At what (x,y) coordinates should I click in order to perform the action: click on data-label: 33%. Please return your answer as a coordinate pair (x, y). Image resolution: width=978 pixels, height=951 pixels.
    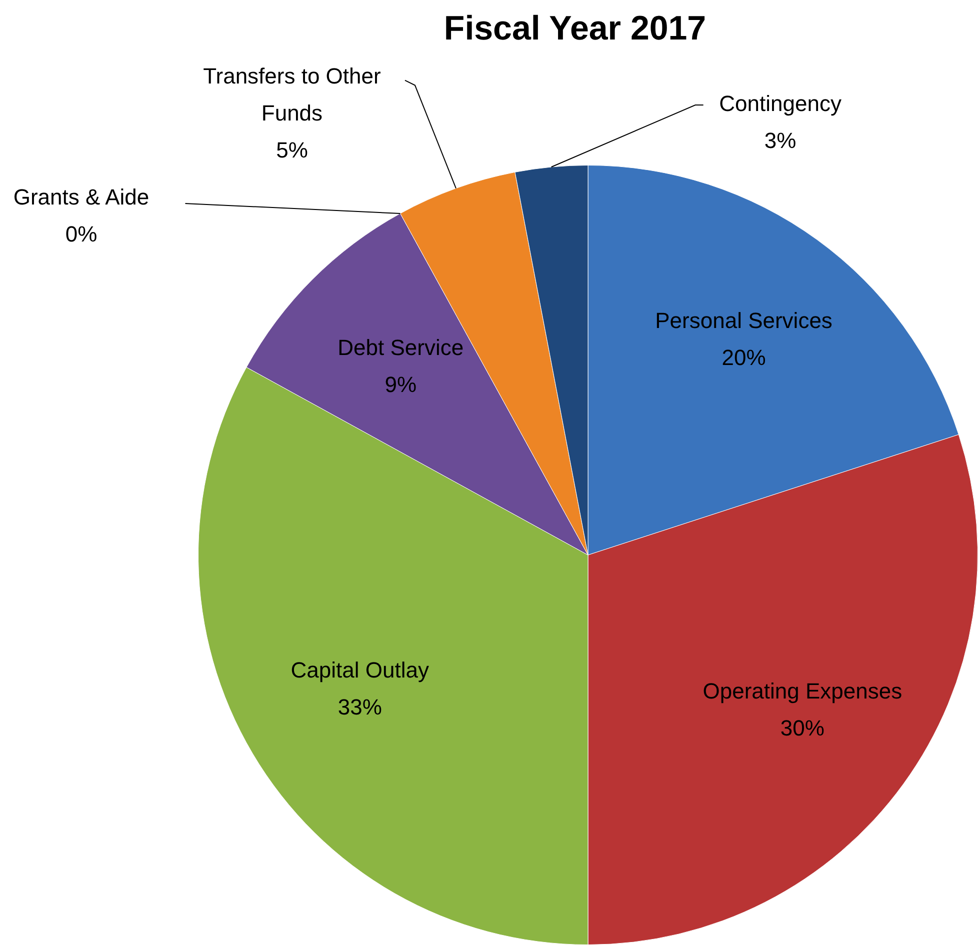
    Looking at the image, I should click on (360, 707).